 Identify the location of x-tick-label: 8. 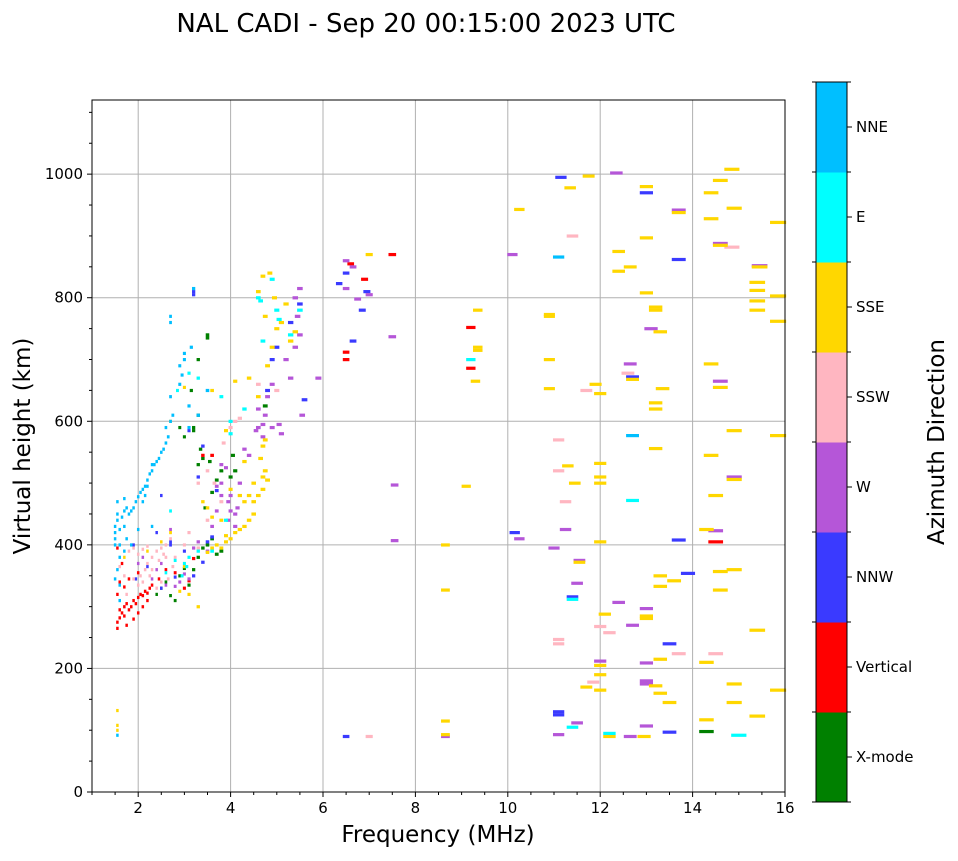
(416, 808).